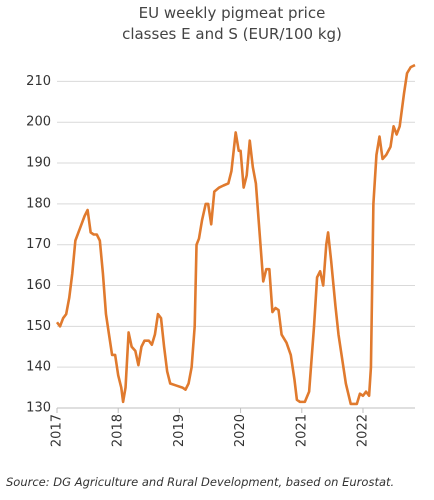 The width and height of the screenshot is (434, 500). I want to click on y-tick-label: 150, so click(38, 326).